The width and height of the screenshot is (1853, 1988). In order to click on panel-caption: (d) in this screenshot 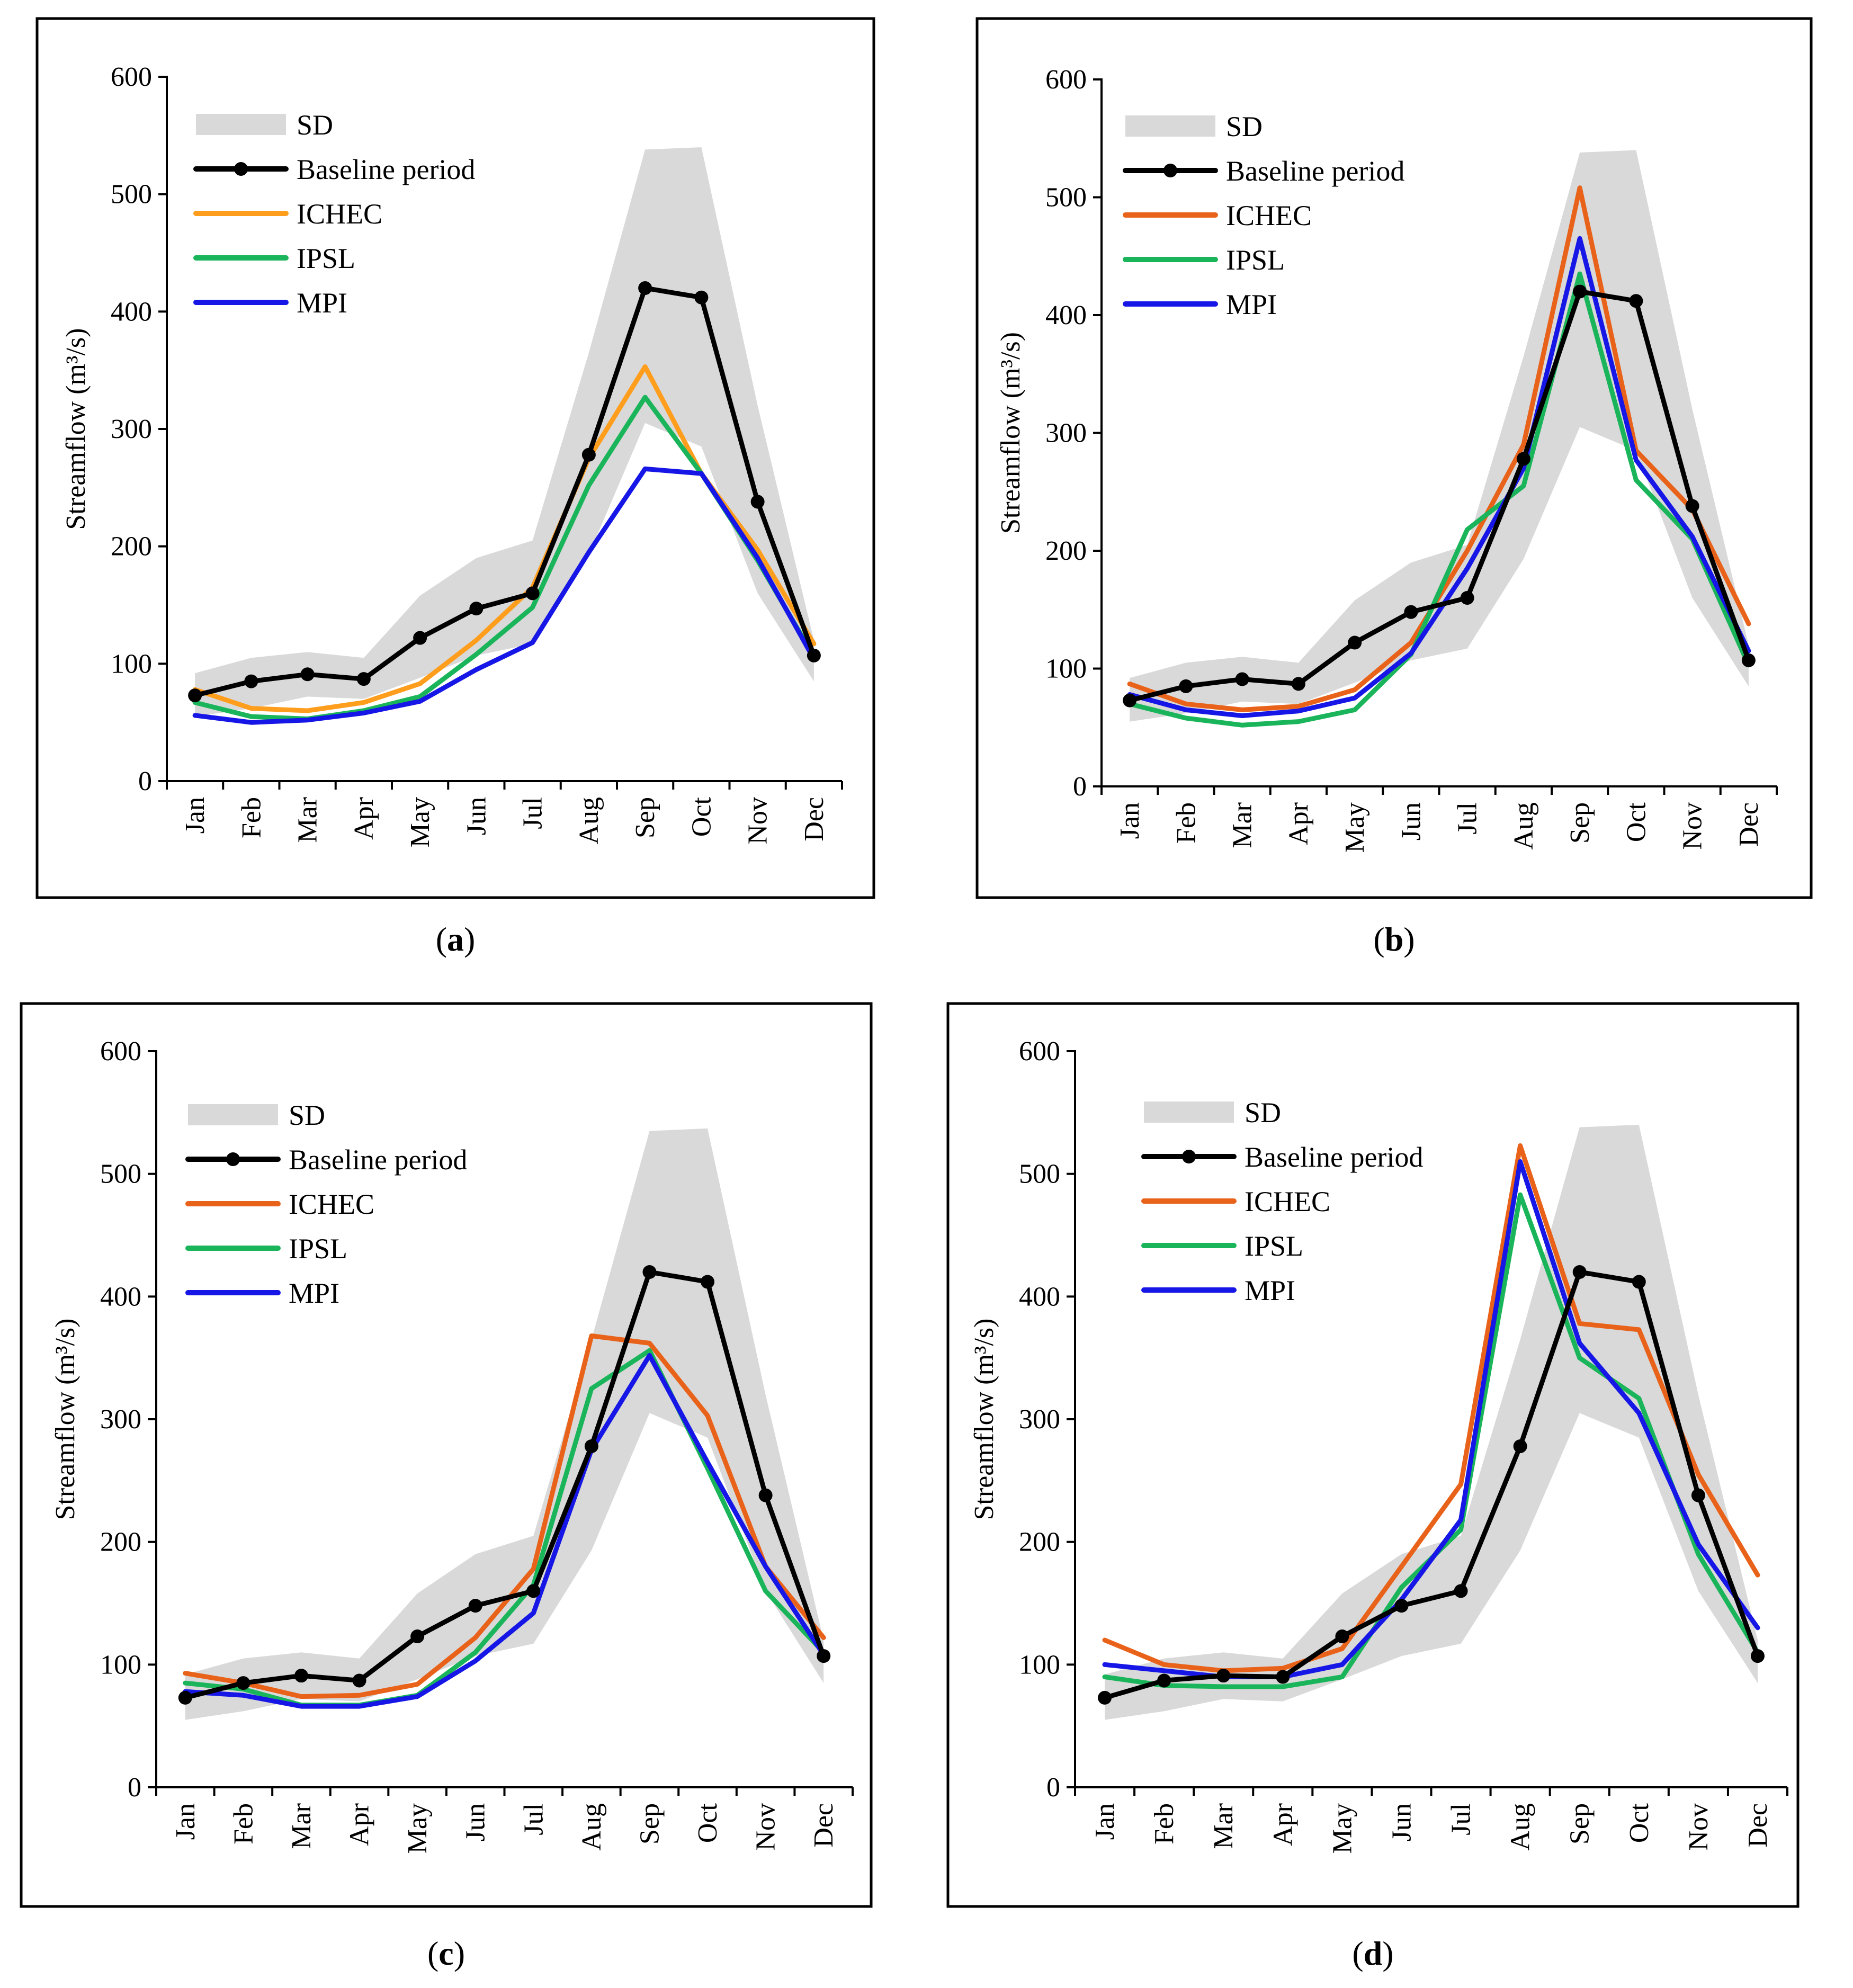, I will do `click(1372, 1953)`.